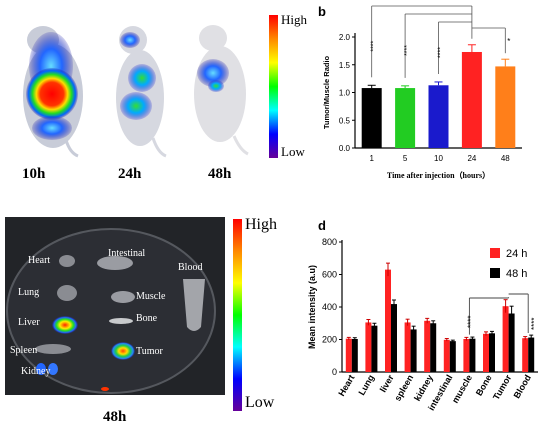 This screenshot has width=547, height=430. What do you see at coordinates (516, 254) in the screenshot?
I see `legend-label-d: 24 h` at bounding box center [516, 254].